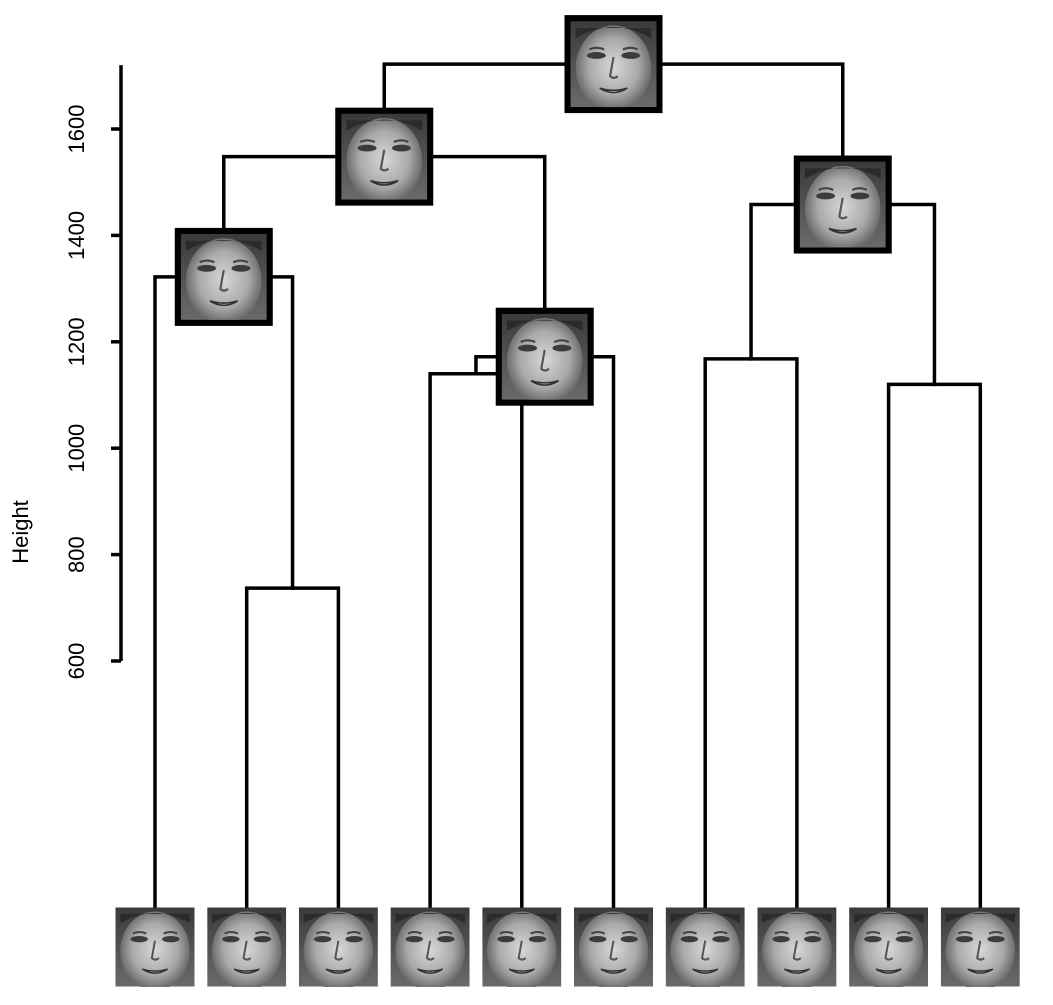 The image size is (1053, 1005). What do you see at coordinates (93, 372) in the screenshot?
I see `y-axis: 600 800 1000 1200 1400 1600` at bounding box center [93, 372].